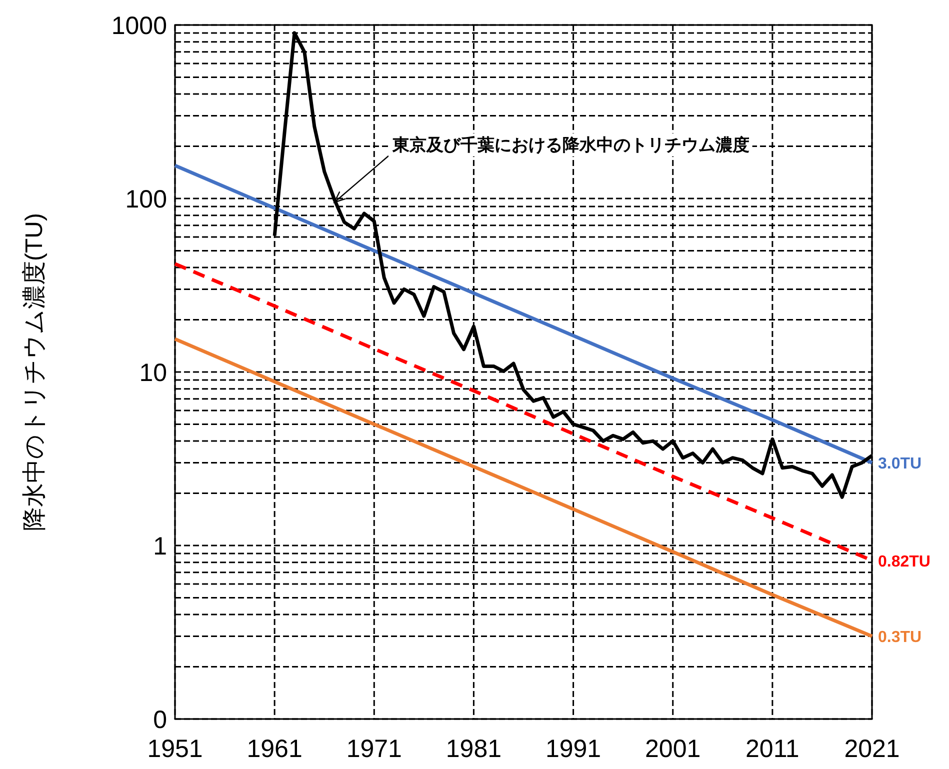  What do you see at coordinates (673, 749) in the screenshot?
I see `x-tick-label: 2001` at bounding box center [673, 749].